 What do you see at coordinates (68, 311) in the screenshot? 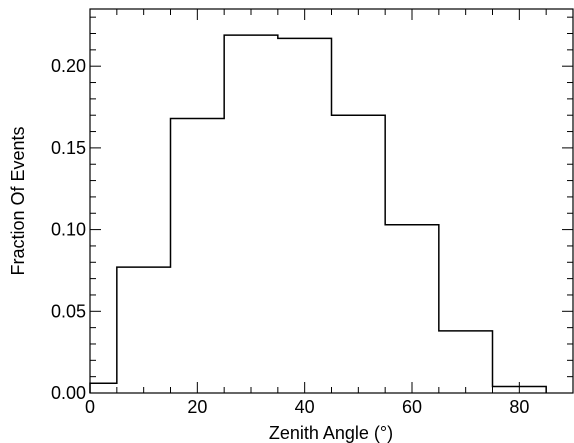
I see `y-tick-label: 0.05` at bounding box center [68, 311].